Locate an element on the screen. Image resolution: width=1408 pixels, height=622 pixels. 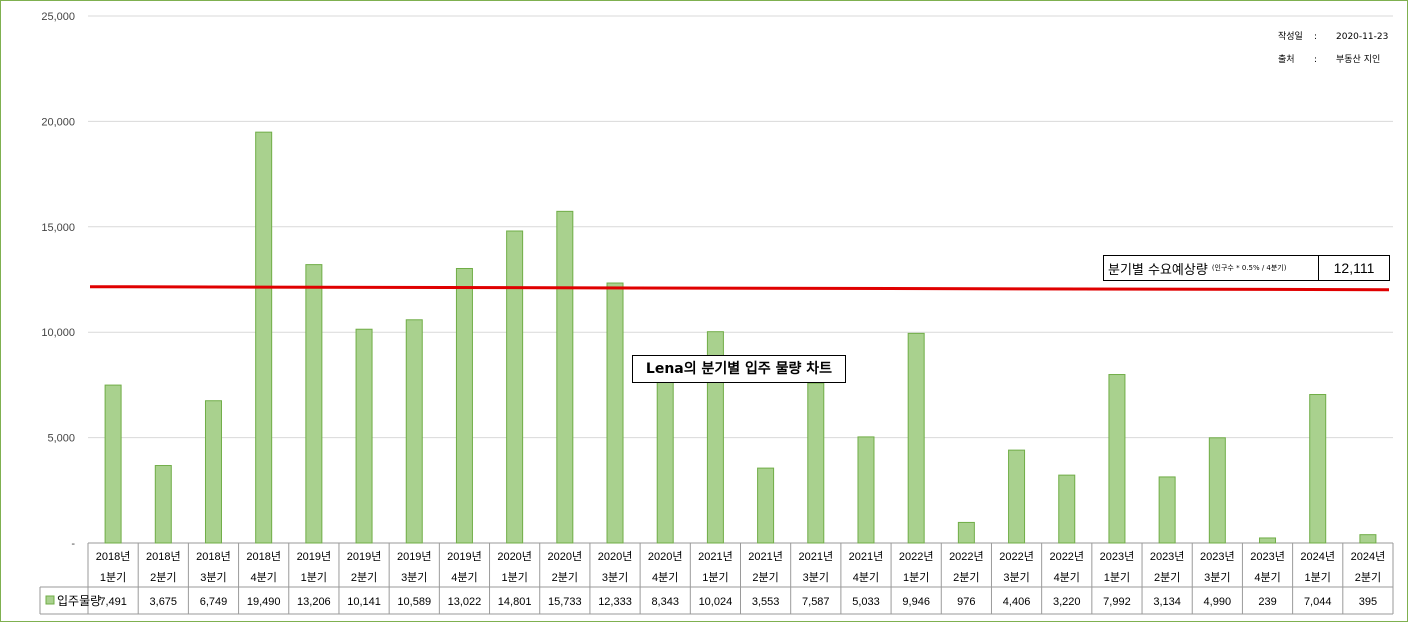
data-label: 13,022 is located at coordinates (465, 602).